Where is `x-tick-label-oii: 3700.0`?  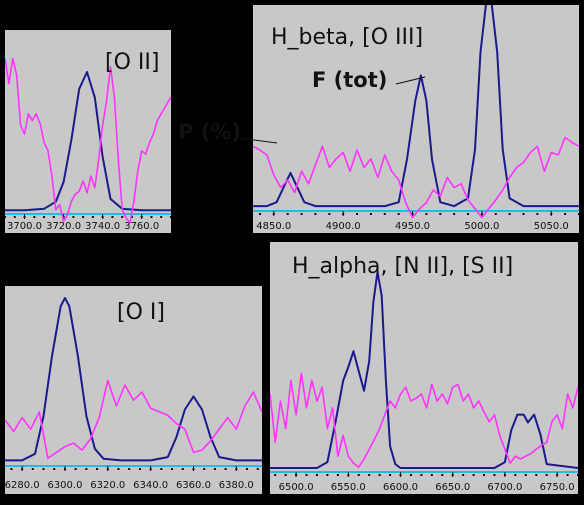
x-tick-label-oii: 3700.0 is located at coordinates (24, 226).